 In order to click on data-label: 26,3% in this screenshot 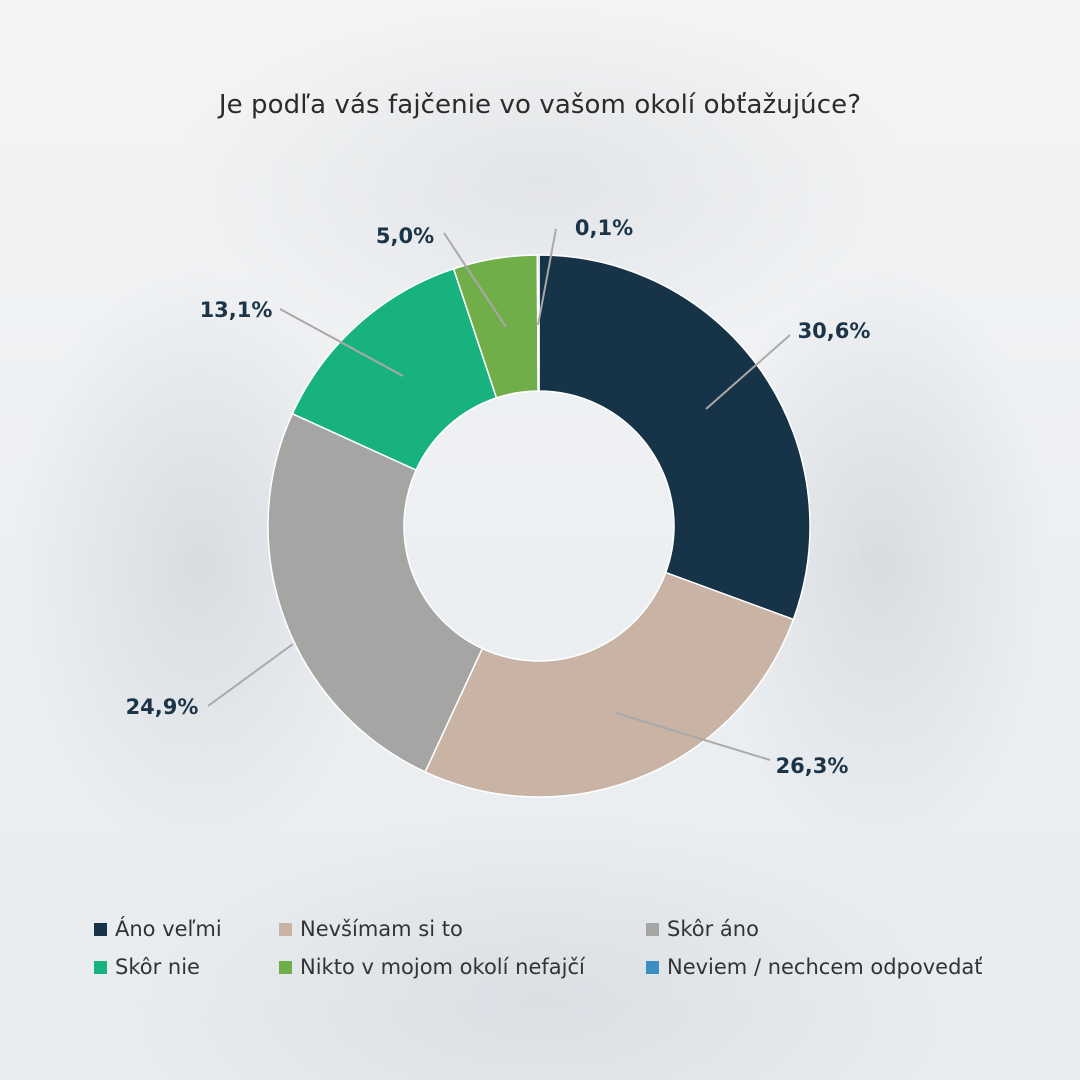, I will do `click(812, 766)`.